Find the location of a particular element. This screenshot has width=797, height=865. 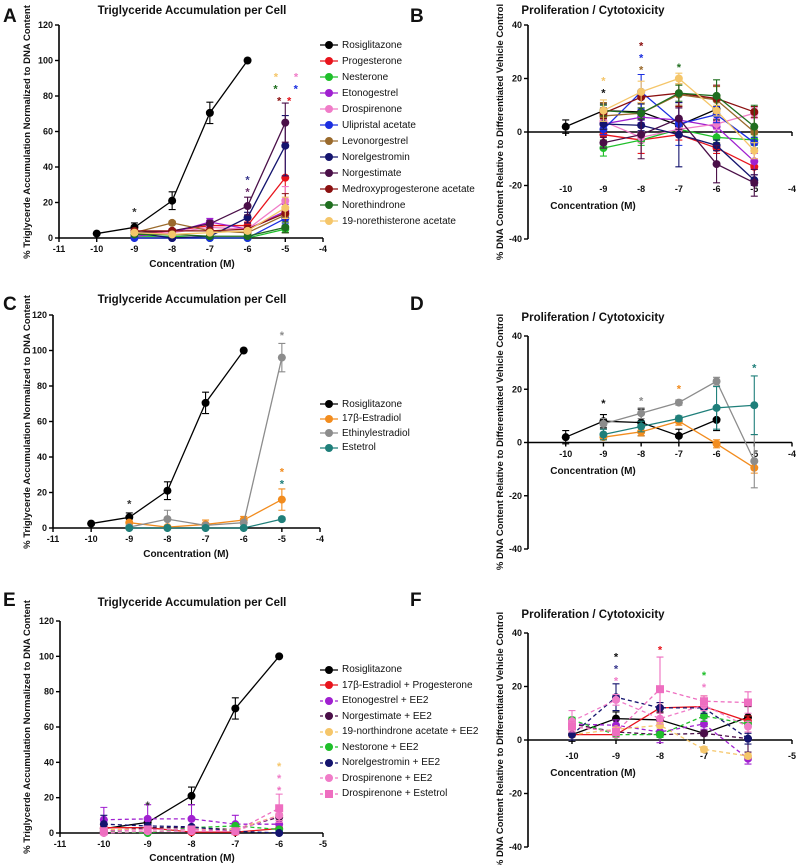

y-tick-label: 40 is located at coordinates (517, 336).